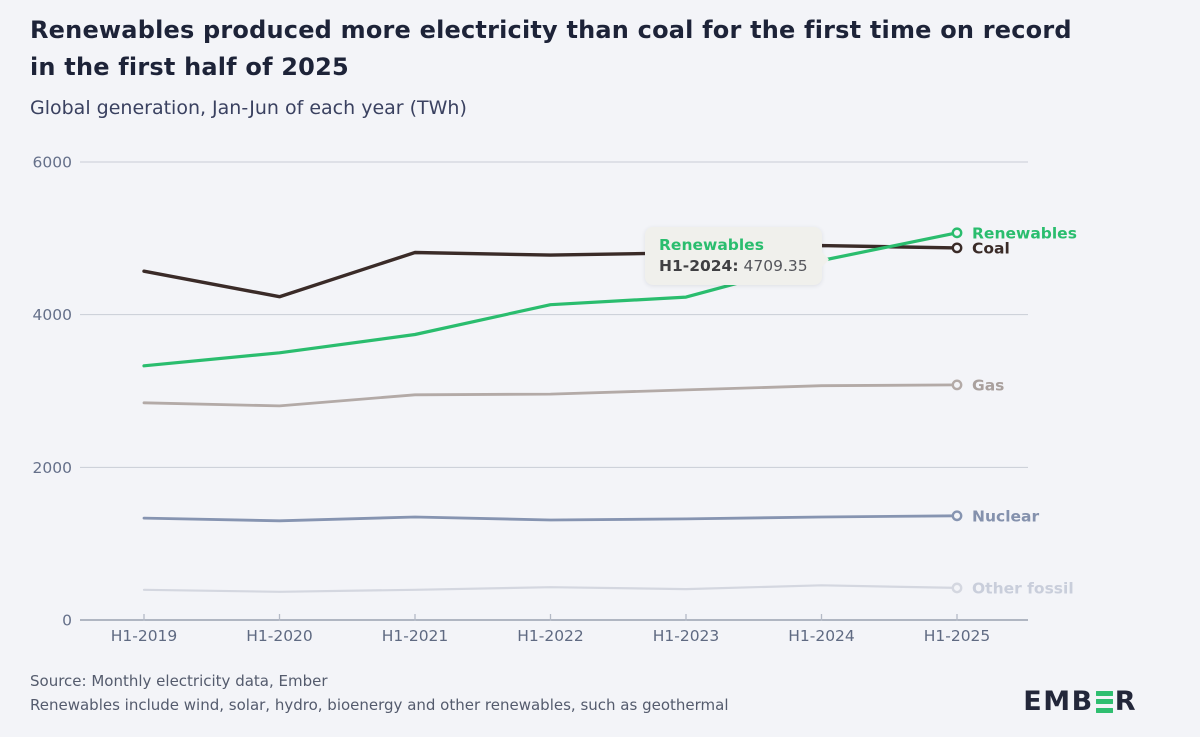 This screenshot has width=1200, height=737. I want to click on x-tick-label: H1-2022, so click(550, 636).